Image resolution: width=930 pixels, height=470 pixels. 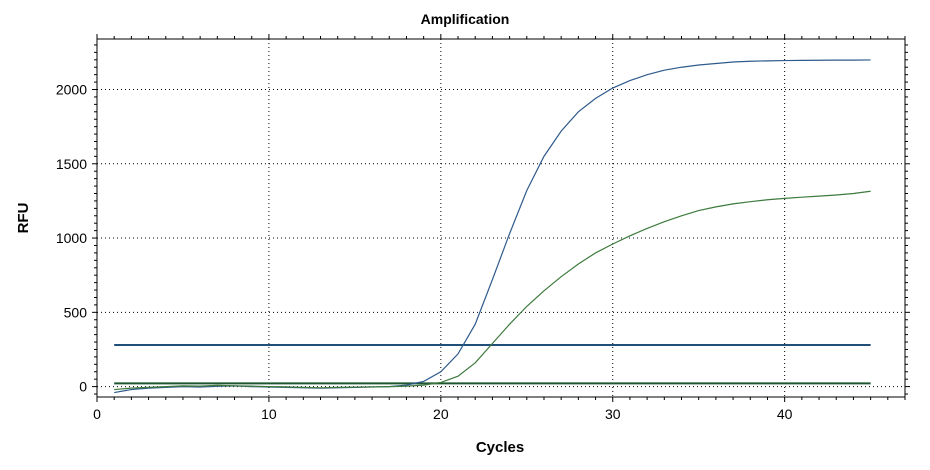 What do you see at coordinates (76, 312) in the screenshot?
I see `y-tick-label: 500` at bounding box center [76, 312].